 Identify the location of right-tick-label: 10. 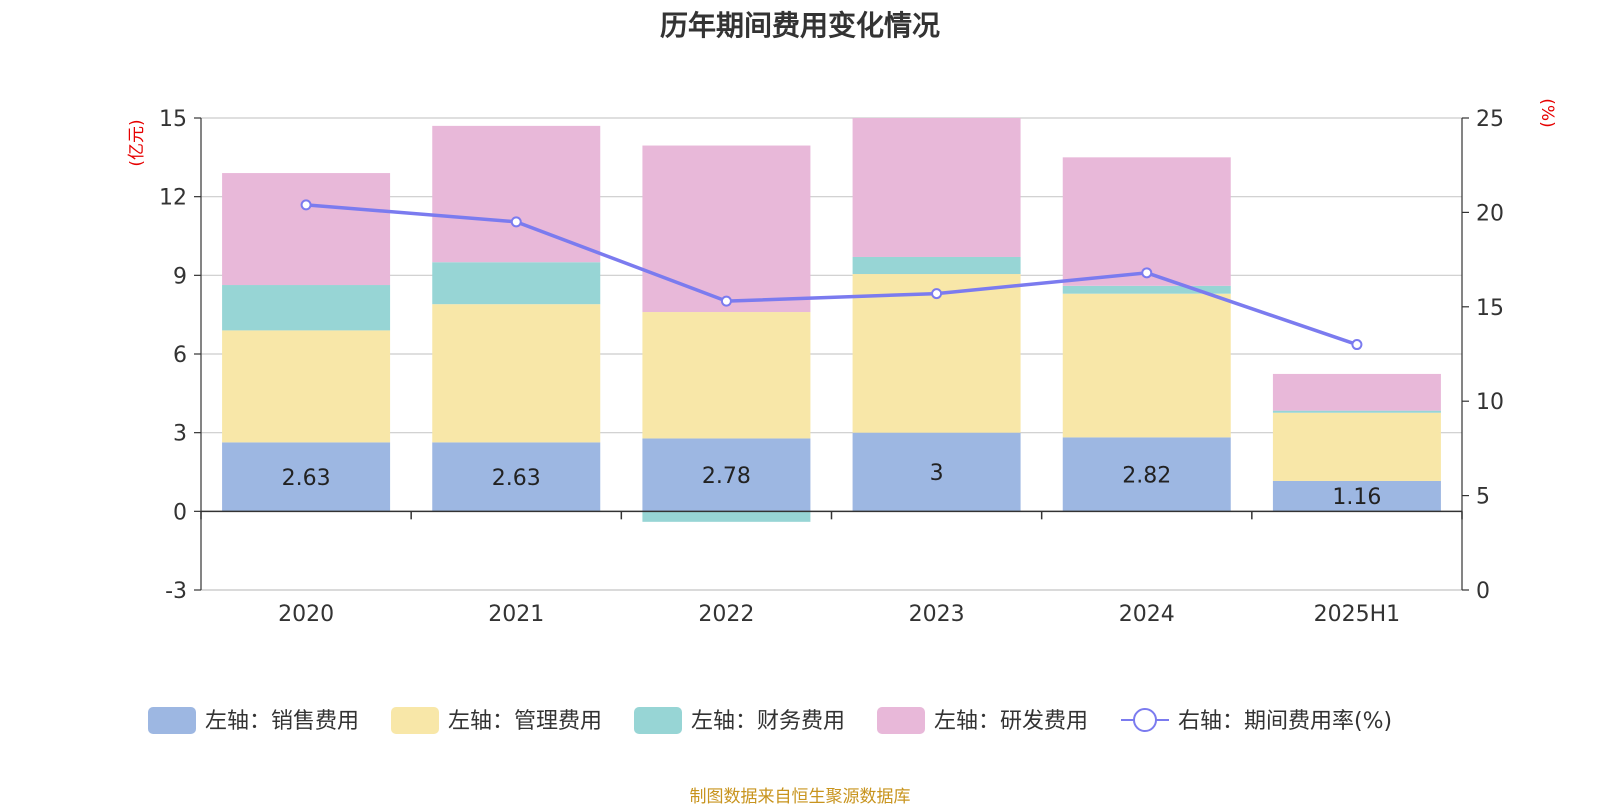
(1490, 402).